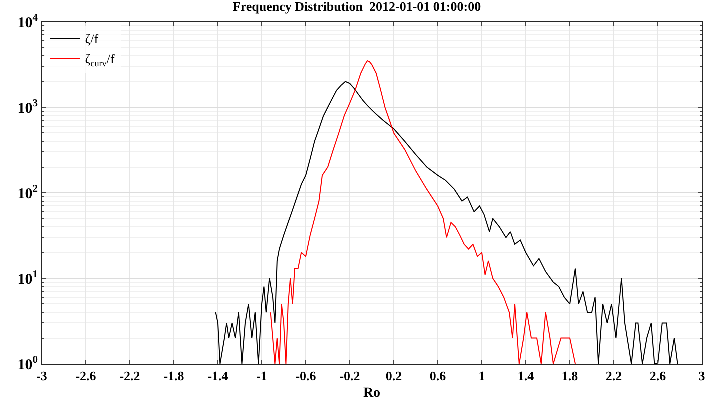 Image resolution: width=714 pixels, height=410 pixels. I want to click on x-tick-label: 0.2, so click(394, 376).